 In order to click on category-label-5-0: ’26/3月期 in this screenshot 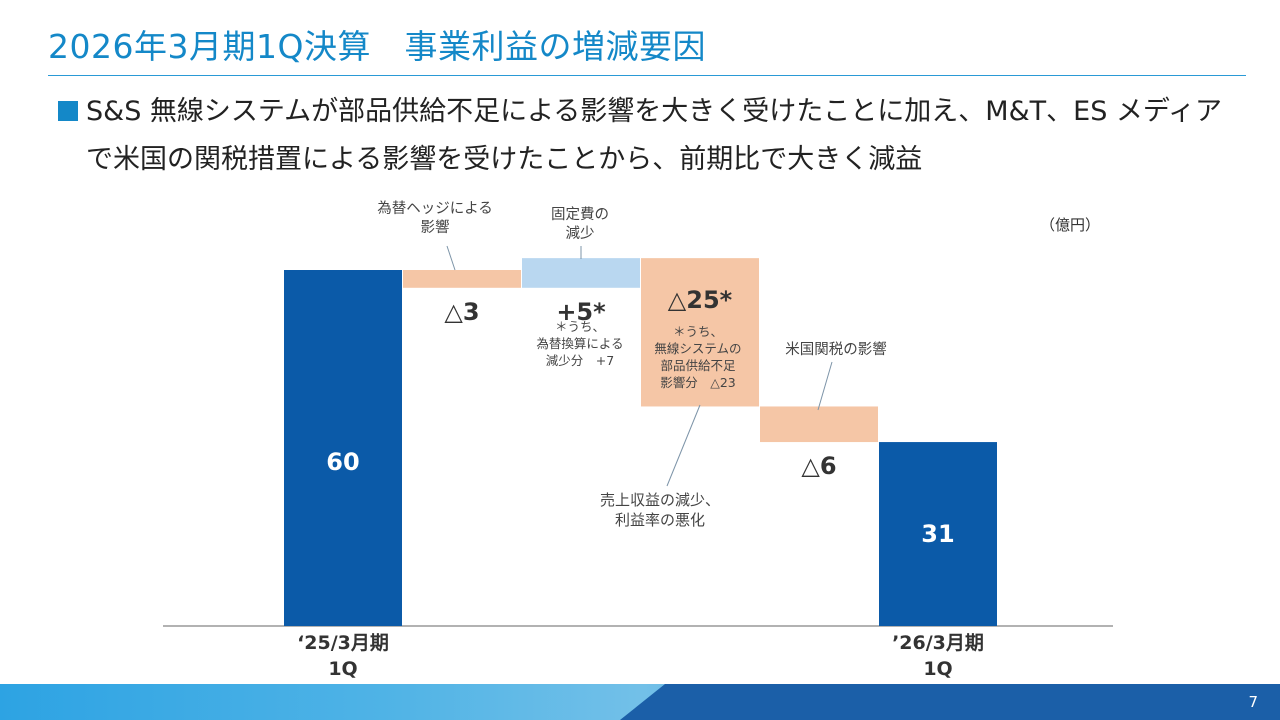, I will do `click(938, 643)`.